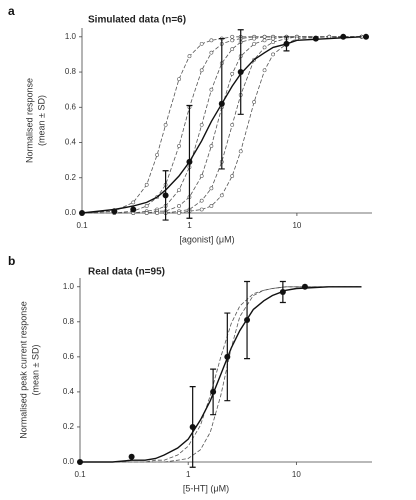 The image size is (416, 500). What do you see at coordinates (29, 120) in the screenshot?
I see `y-axis-label: Normalised response` at bounding box center [29, 120].